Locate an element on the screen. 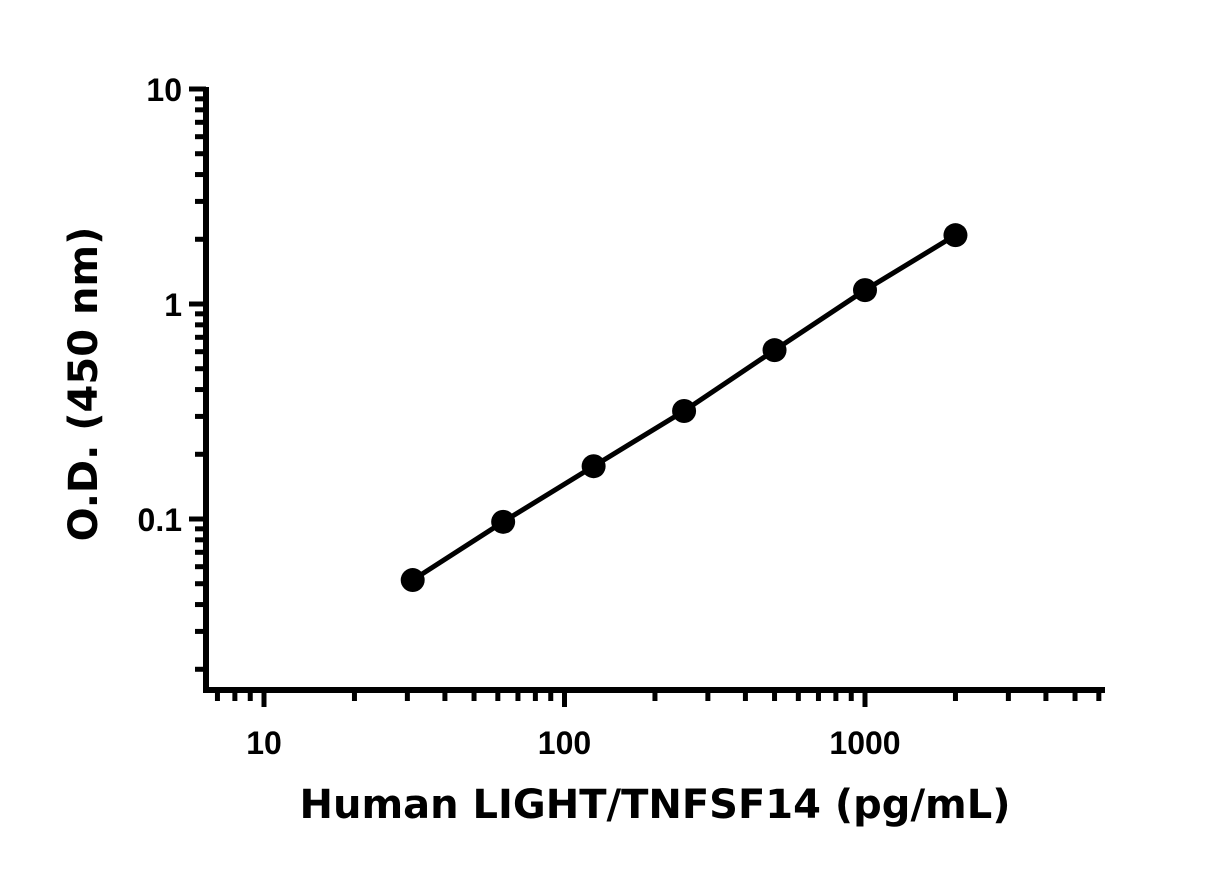  y-axis-title: O.D. (450 nm) is located at coordinates (84, 384).